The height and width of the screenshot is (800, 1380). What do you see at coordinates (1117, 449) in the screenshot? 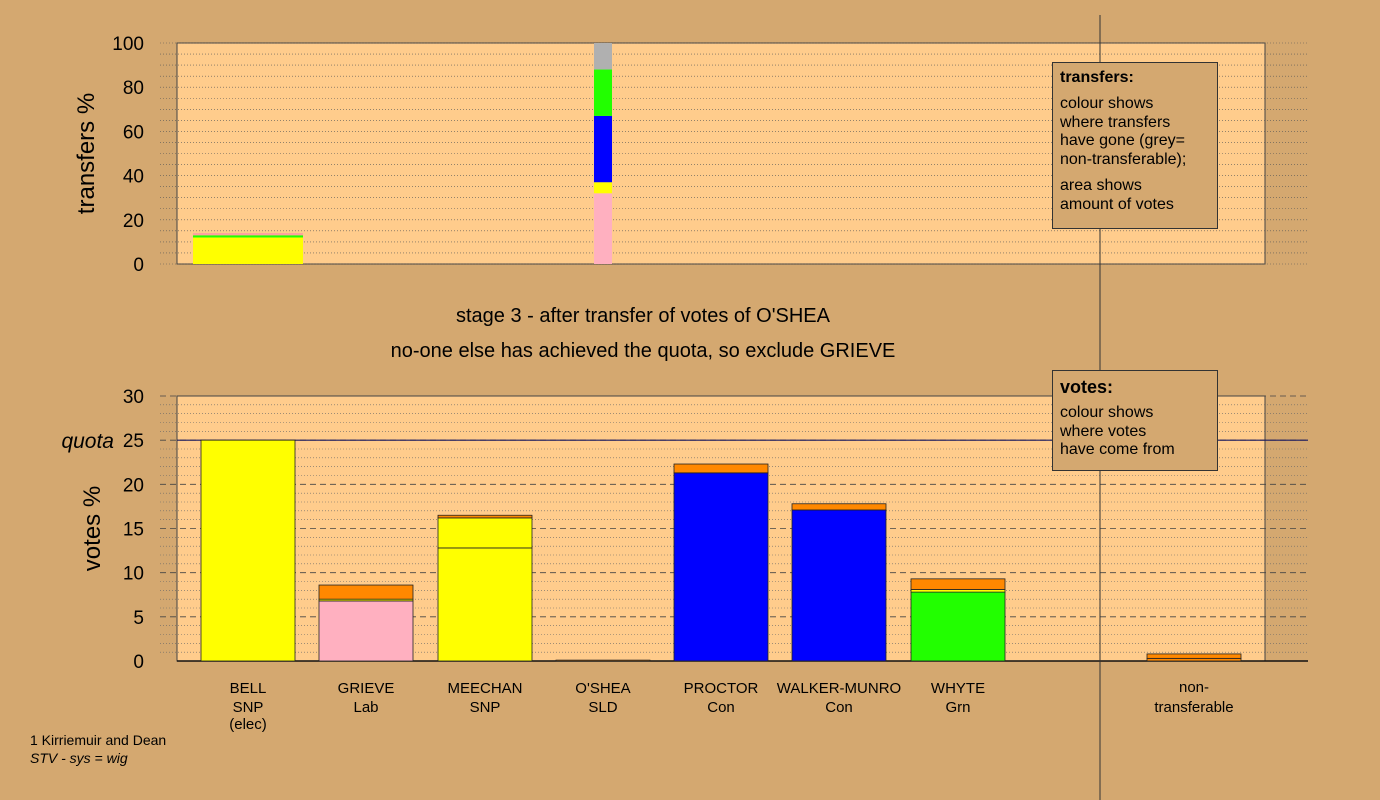
I see `votes-legend-line: have come from` at bounding box center [1117, 449].